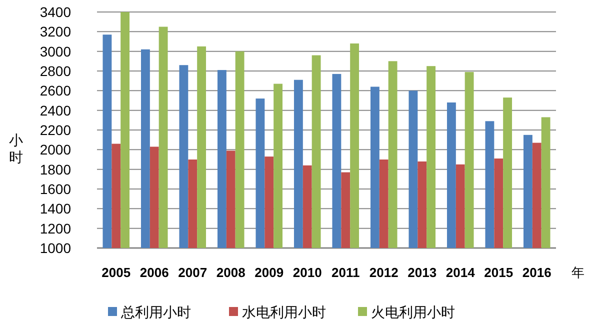 The width and height of the screenshot is (600, 330). Describe the element at coordinates (578, 272) in the screenshot. I see `x-axis-title: 年` at that location.